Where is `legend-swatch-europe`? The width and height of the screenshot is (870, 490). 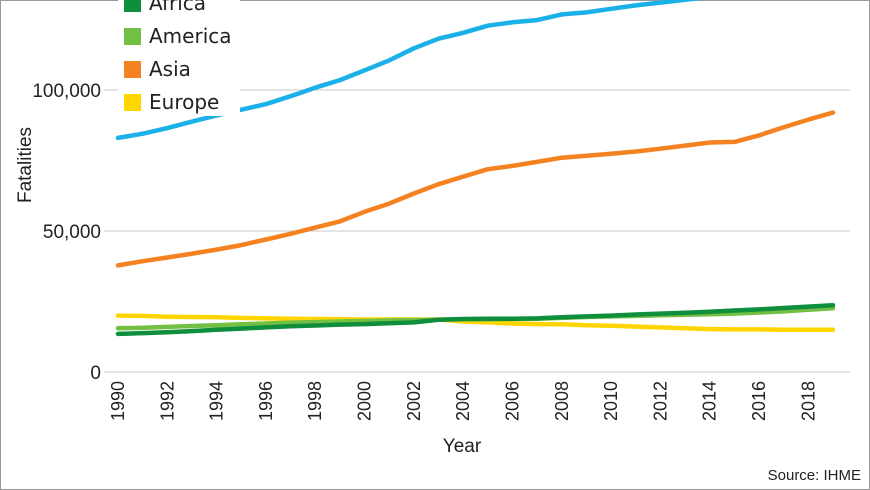
legend-swatch-europe is located at coordinates (132, 102).